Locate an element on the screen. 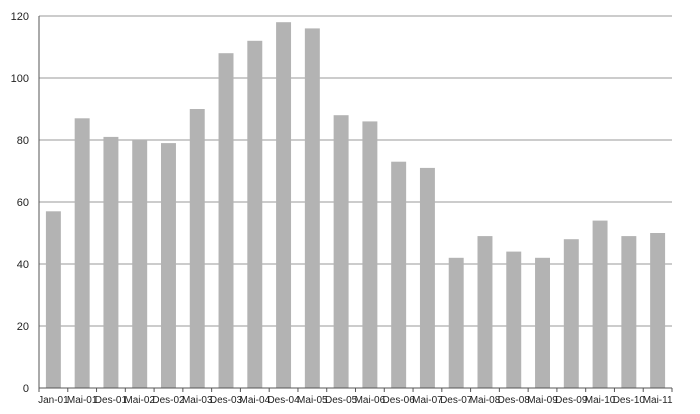 The image size is (700, 414). x-tick-label: Mai-03 is located at coordinates (197, 400).